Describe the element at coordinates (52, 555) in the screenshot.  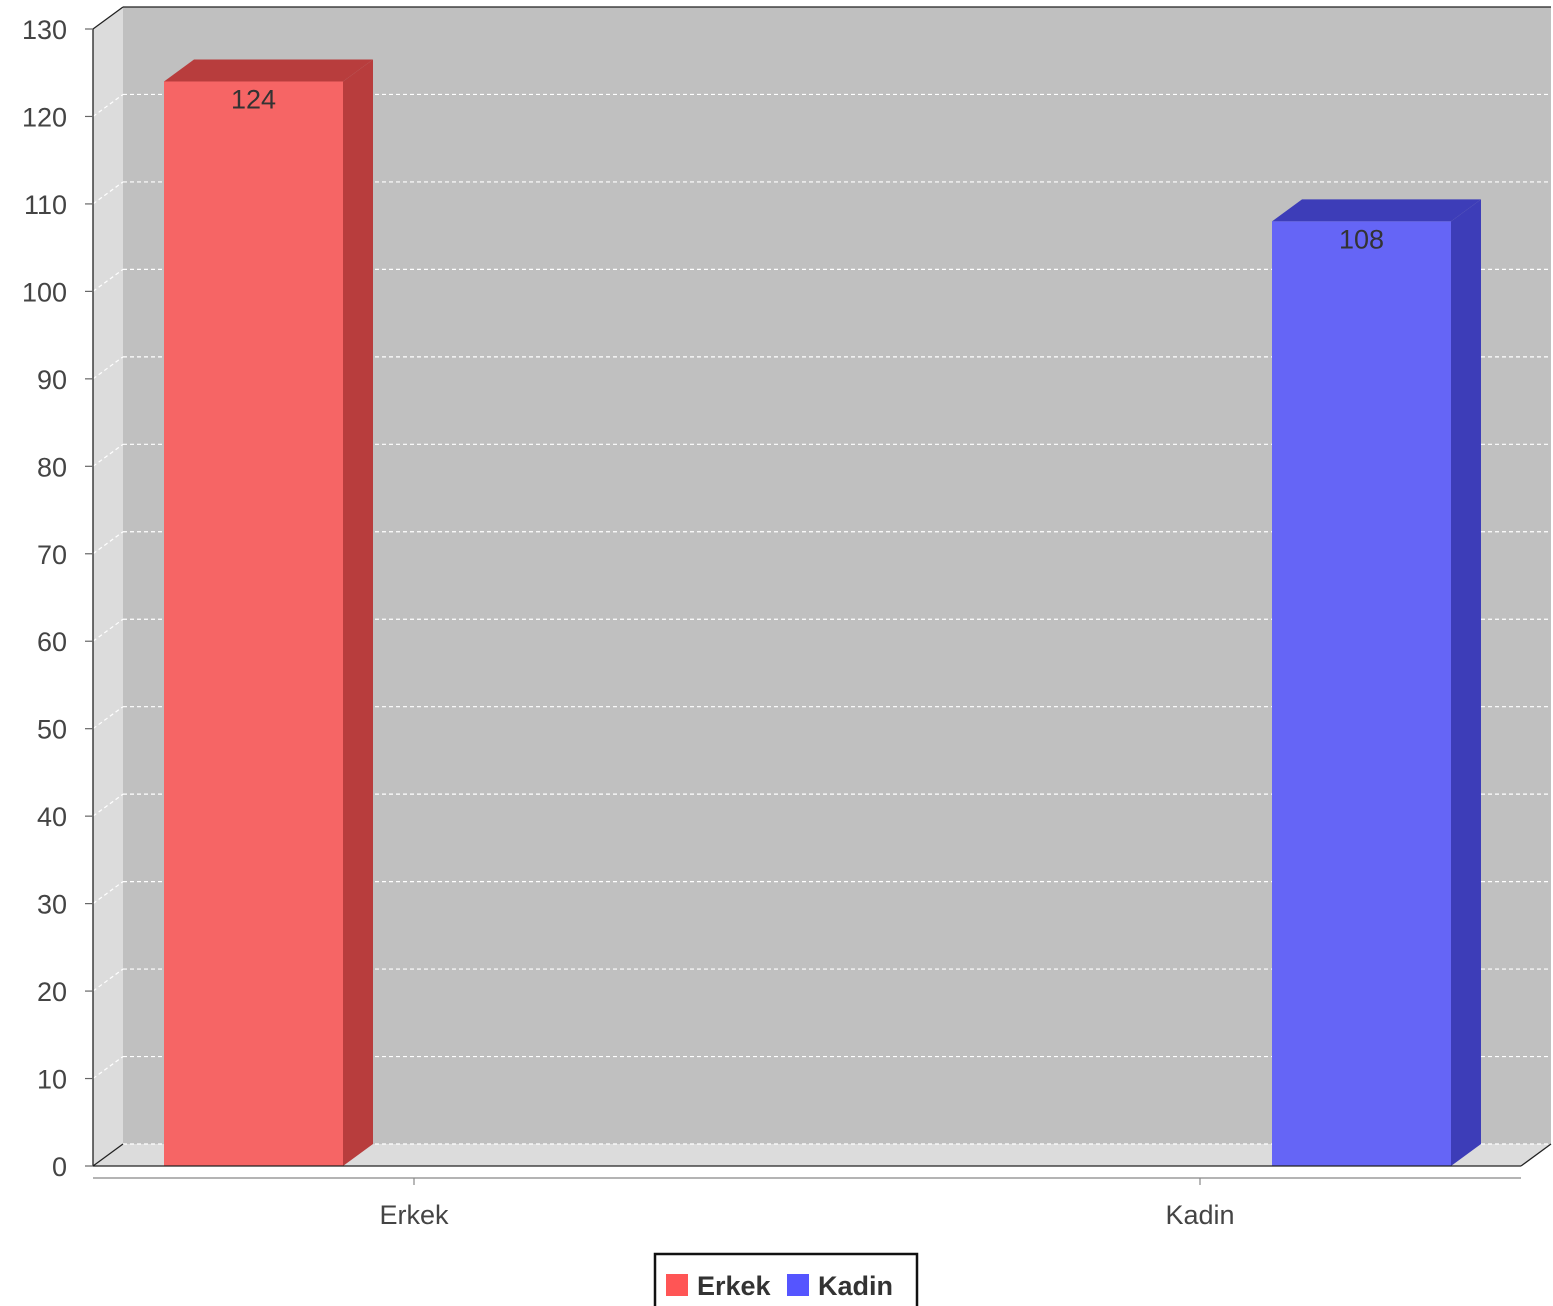
I see `y-tick-label: 70` at that location.